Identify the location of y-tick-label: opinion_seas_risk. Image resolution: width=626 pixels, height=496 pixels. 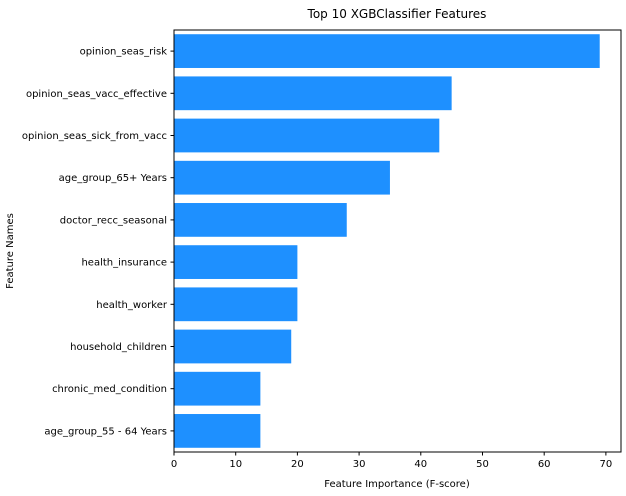
(124, 52).